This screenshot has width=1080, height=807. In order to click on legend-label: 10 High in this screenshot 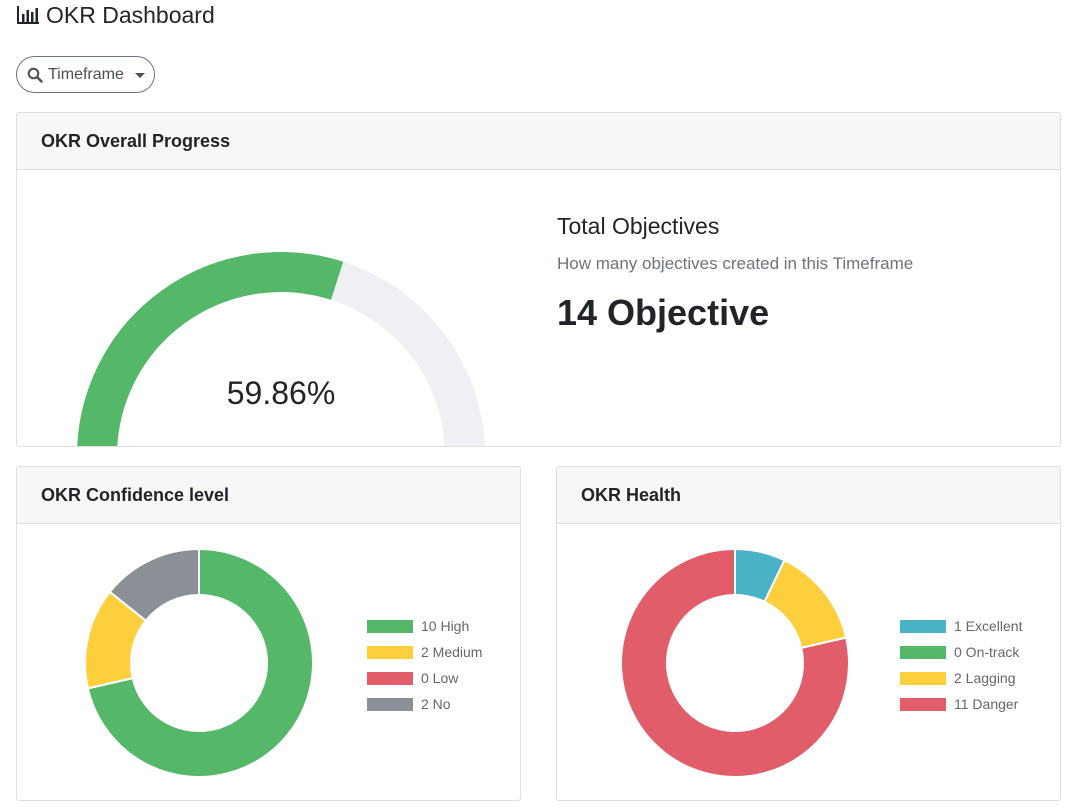, I will do `click(445, 626)`.